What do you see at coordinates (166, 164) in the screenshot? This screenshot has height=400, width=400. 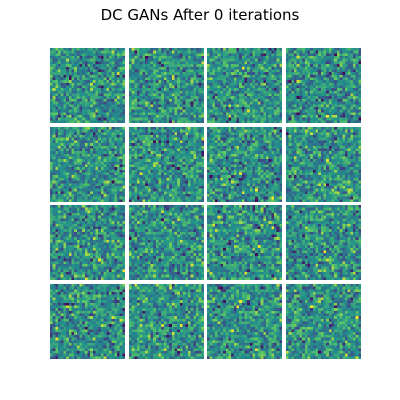 I see `sample-r2-c2` at bounding box center [166, 164].